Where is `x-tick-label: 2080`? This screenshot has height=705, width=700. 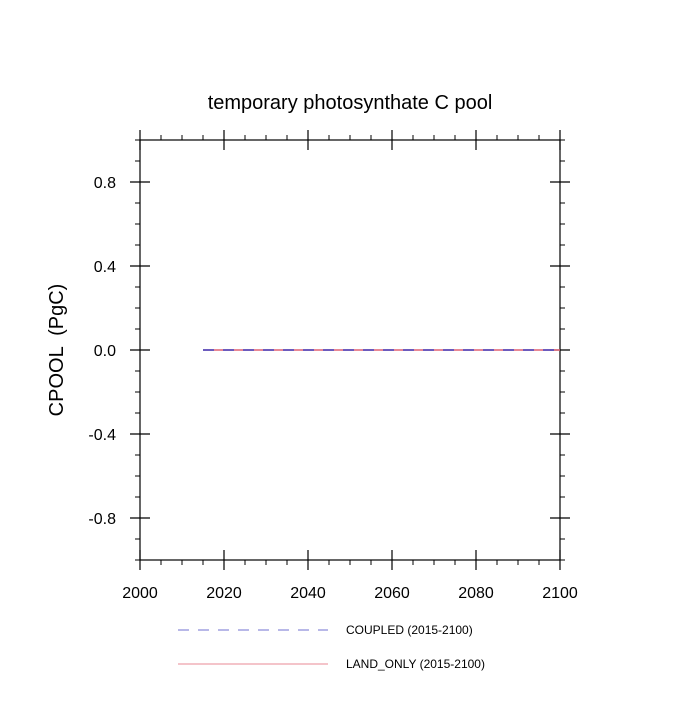
x-tick-label: 2080 is located at coordinates (476, 593).